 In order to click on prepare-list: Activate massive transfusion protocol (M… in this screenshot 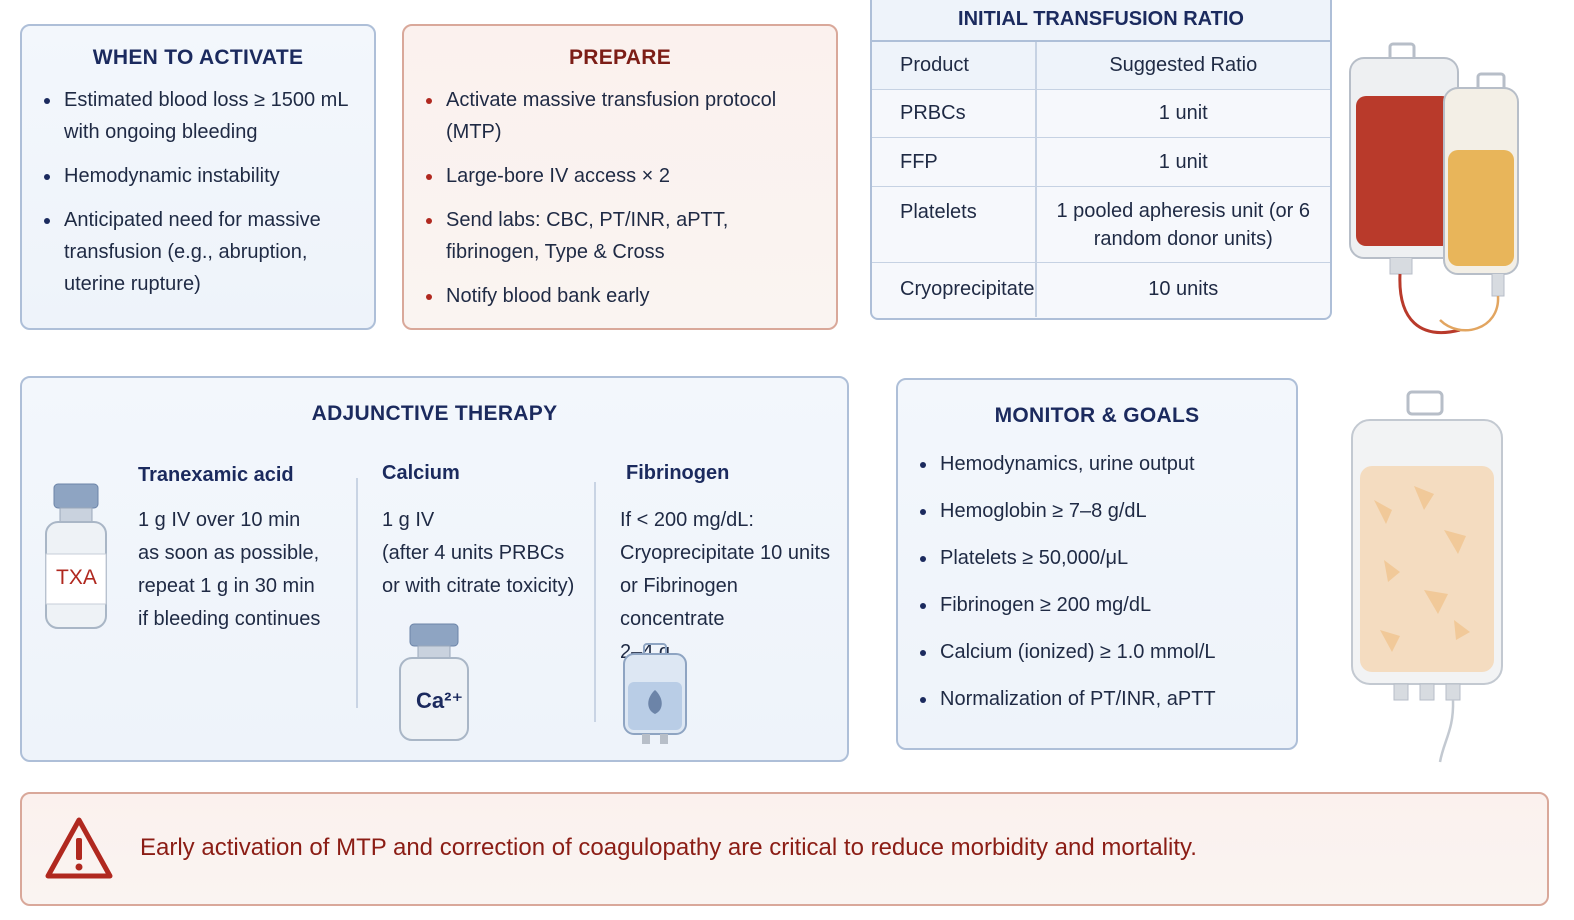, I will do `click(625, 198)`.